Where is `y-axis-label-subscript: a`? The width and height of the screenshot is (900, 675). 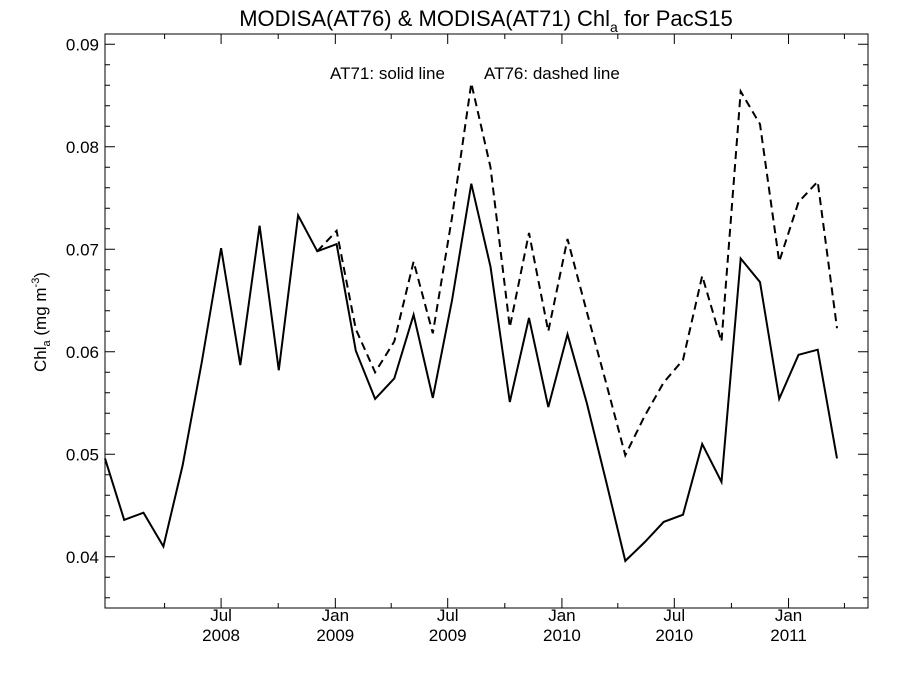
y-axis-label-subscript: a is located at coordinates (47, 342).